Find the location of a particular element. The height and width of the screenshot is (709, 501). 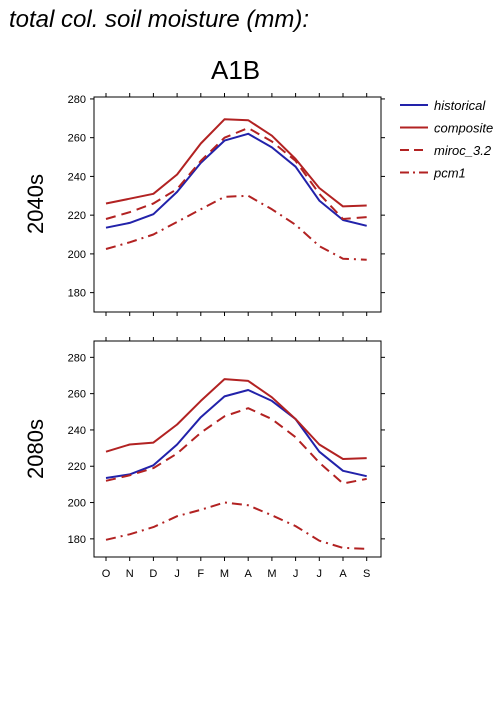

legend-label: historical is located at coordinates (460, 105).